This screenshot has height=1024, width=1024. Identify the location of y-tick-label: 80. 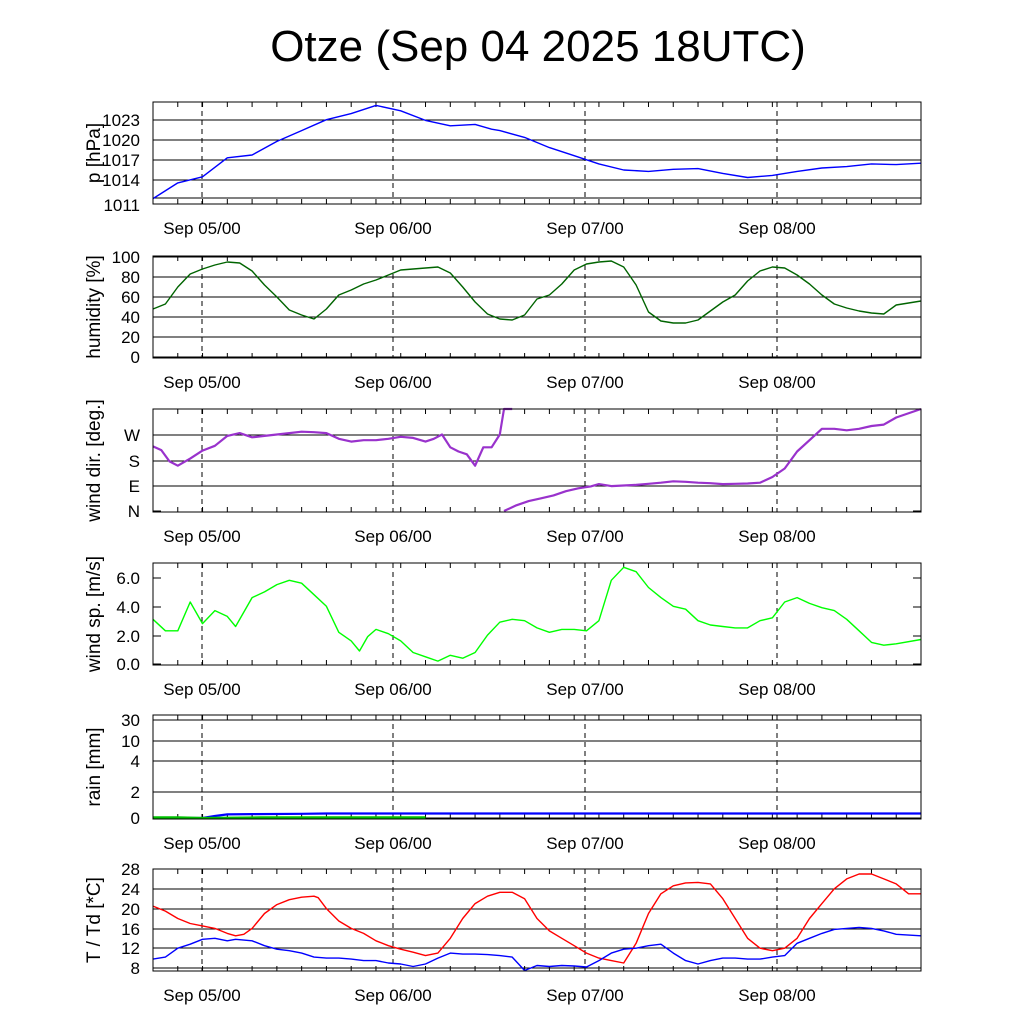
(130, 277).